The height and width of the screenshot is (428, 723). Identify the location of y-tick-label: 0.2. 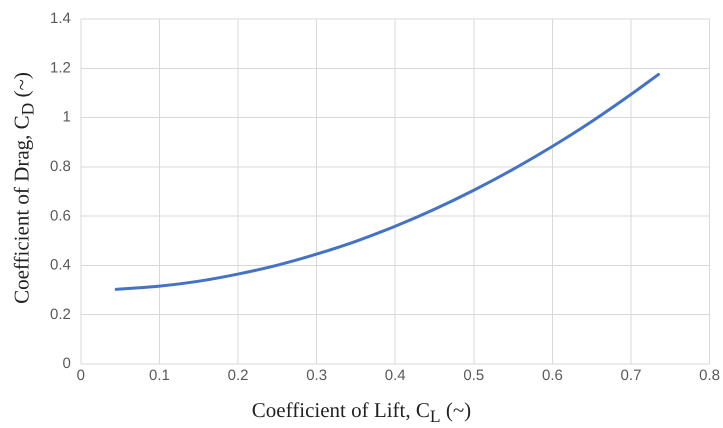
(60, 314).